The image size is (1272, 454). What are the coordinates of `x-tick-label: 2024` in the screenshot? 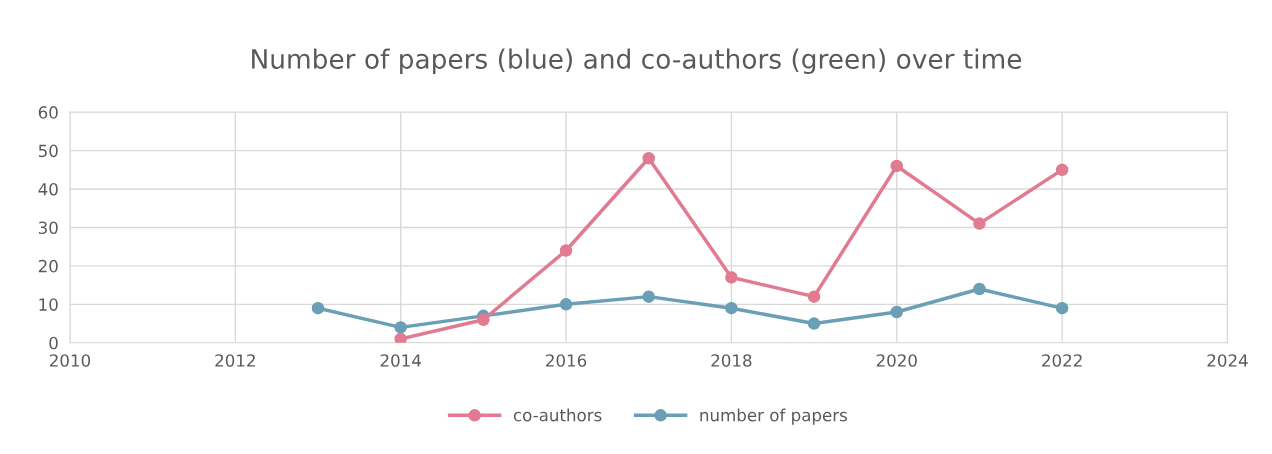 It's located at (1227, 360).